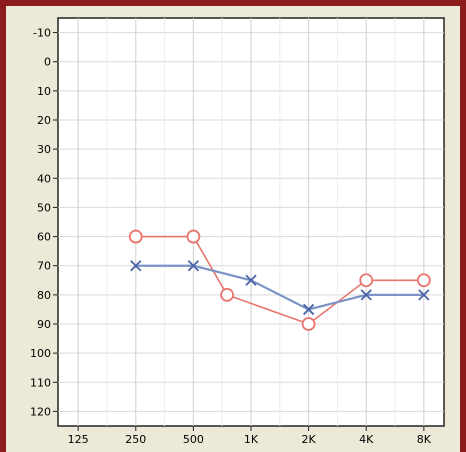 Image resolution: width=466 pixels, height=452 pixels. I want to click on y-tick-label: 100, so click(40, 353).